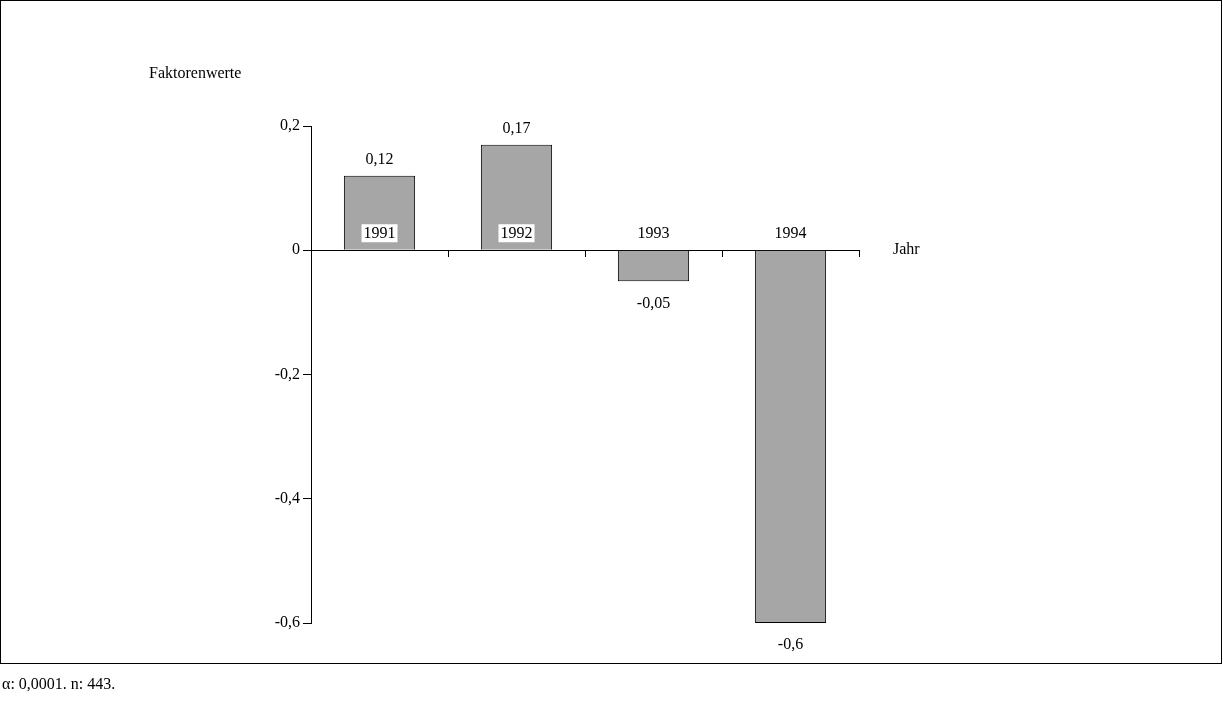 The width and height of the screenshot is (1223, 718). I want to click on y-tick-label: 0,2, so click(290, 125).